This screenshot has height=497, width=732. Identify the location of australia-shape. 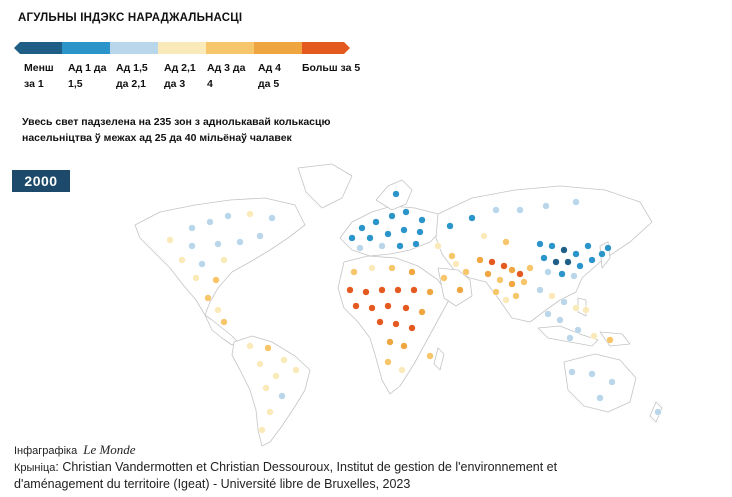
(600, 383).